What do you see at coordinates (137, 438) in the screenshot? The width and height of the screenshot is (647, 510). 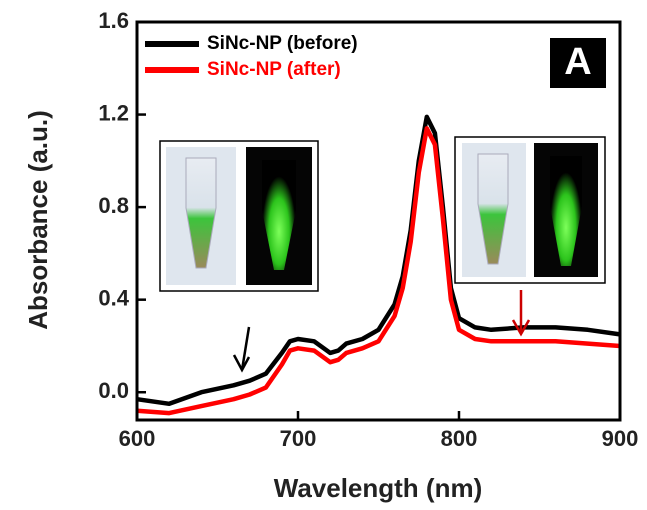 I see `x-tick-label: 600` at bounding box center [137, 438].